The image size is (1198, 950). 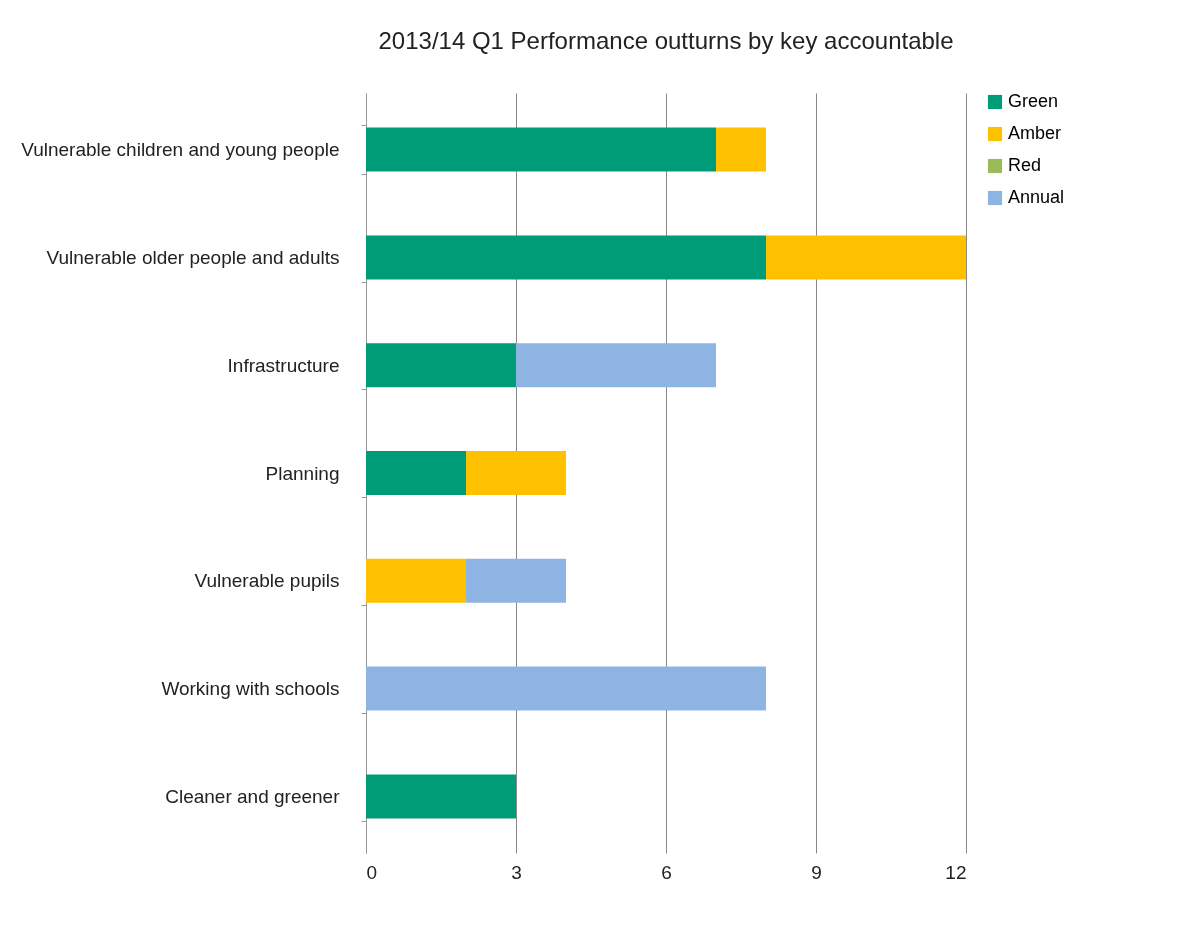 I want to click on y-tick-label: Vulnerable older people and adults, so click(x=193, y=257).